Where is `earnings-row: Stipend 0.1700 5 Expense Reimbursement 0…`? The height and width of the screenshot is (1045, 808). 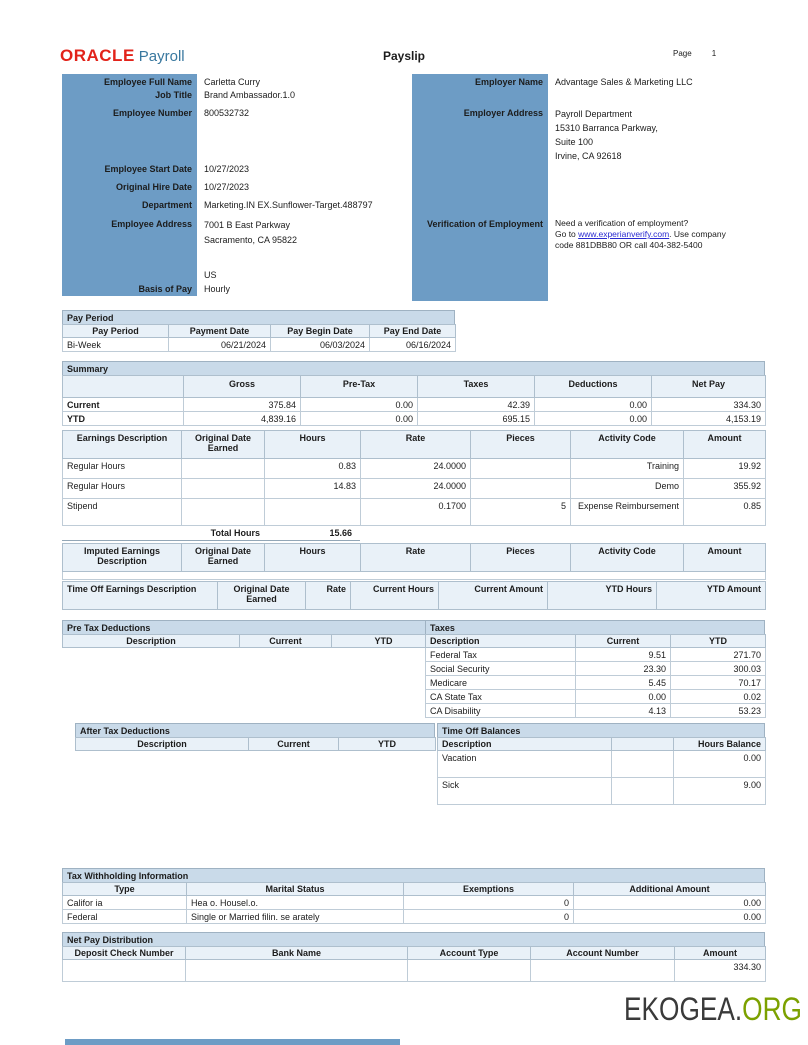 earnings-row: Stipend 0.1700 5 Expense Reimbursement 0… is located at coordinates (414, 512).